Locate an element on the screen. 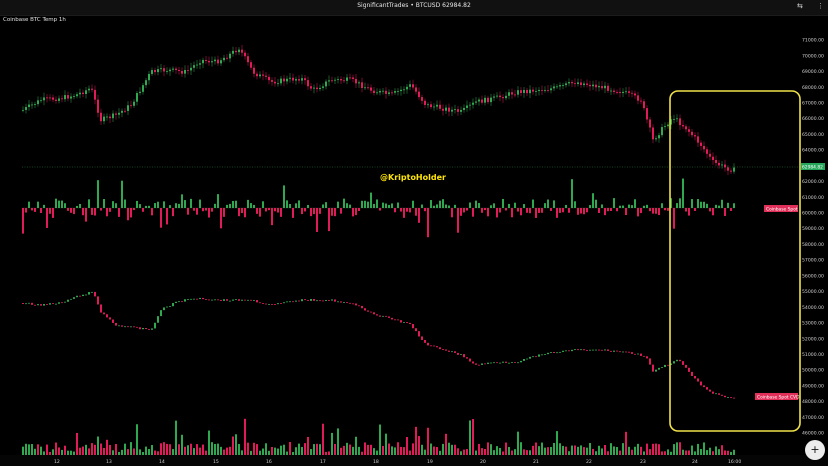 The image size is (828, 466). more-vertical-icon: ⋮ is located at coordinates (820, 6).